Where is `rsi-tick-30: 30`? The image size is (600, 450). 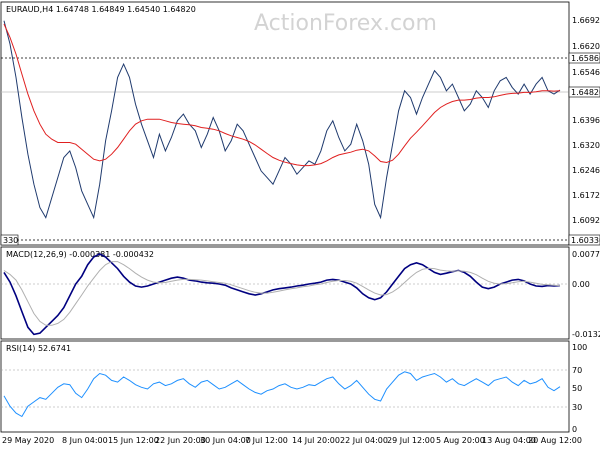
rsi-tick-30: 30 is located at coordinates (577, 407).